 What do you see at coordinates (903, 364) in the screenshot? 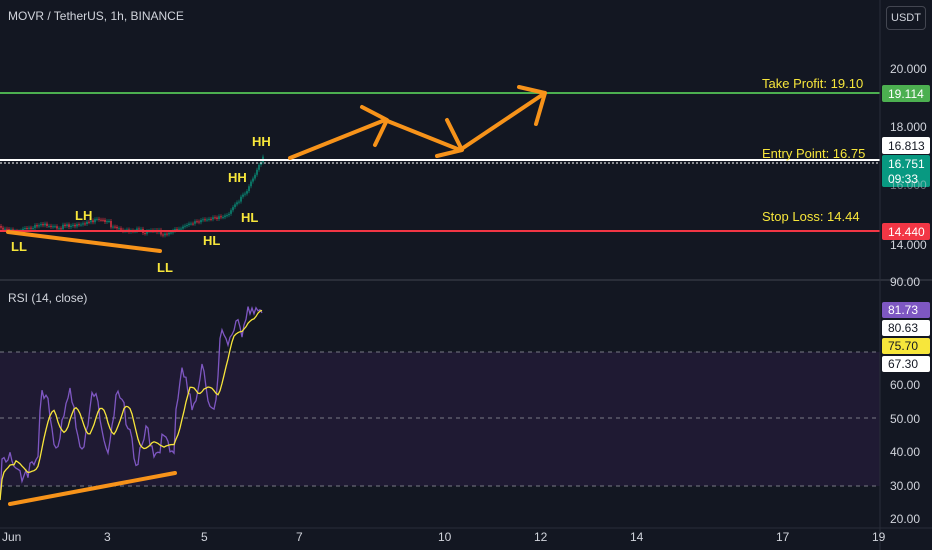
I see `rsi-lower-text: 67.30` at bounding box center [903, 364].